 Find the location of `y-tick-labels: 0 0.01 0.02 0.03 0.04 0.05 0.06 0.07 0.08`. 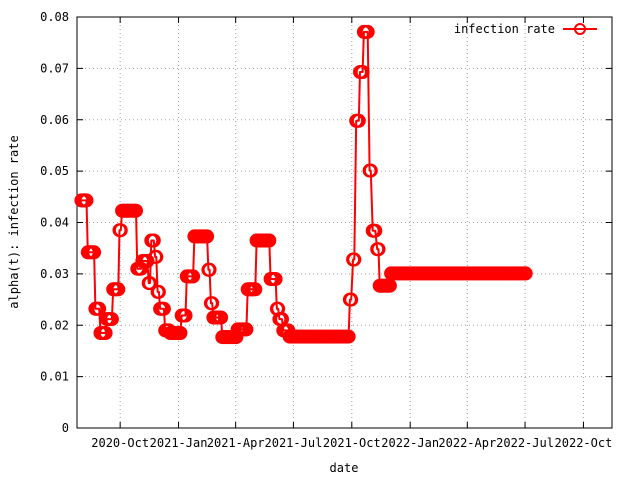

y-tick-labels: 0 0.01 0.02 0.03 0.04 0.05 0.06 0.07 0.08 is located at coordinates (54, 222).